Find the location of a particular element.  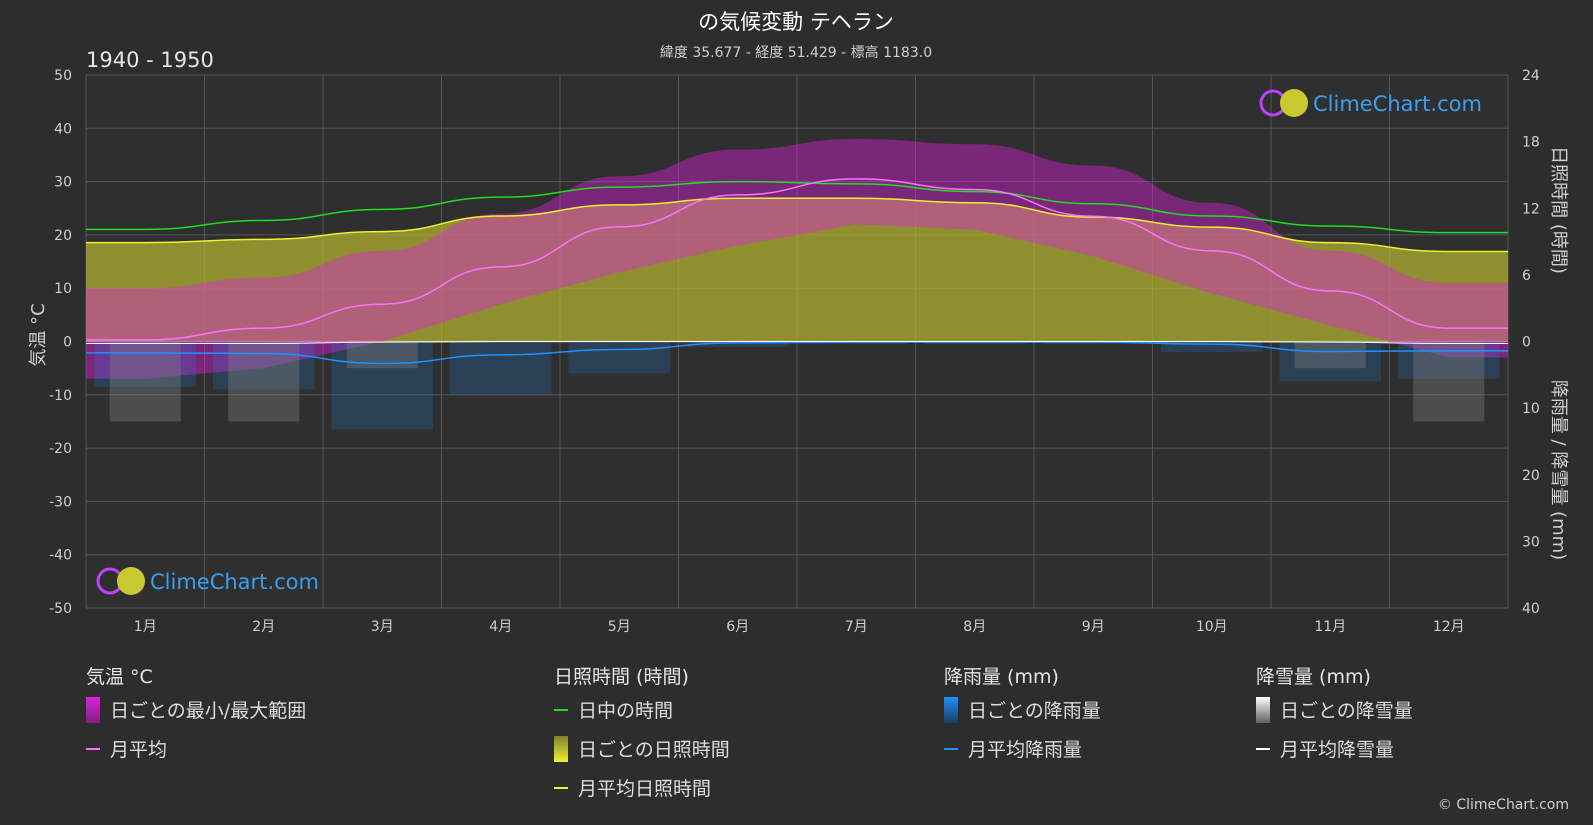

legend-temp-range-label: 日ごとの最小/最大範囲 is located at coordinates (208, 711).